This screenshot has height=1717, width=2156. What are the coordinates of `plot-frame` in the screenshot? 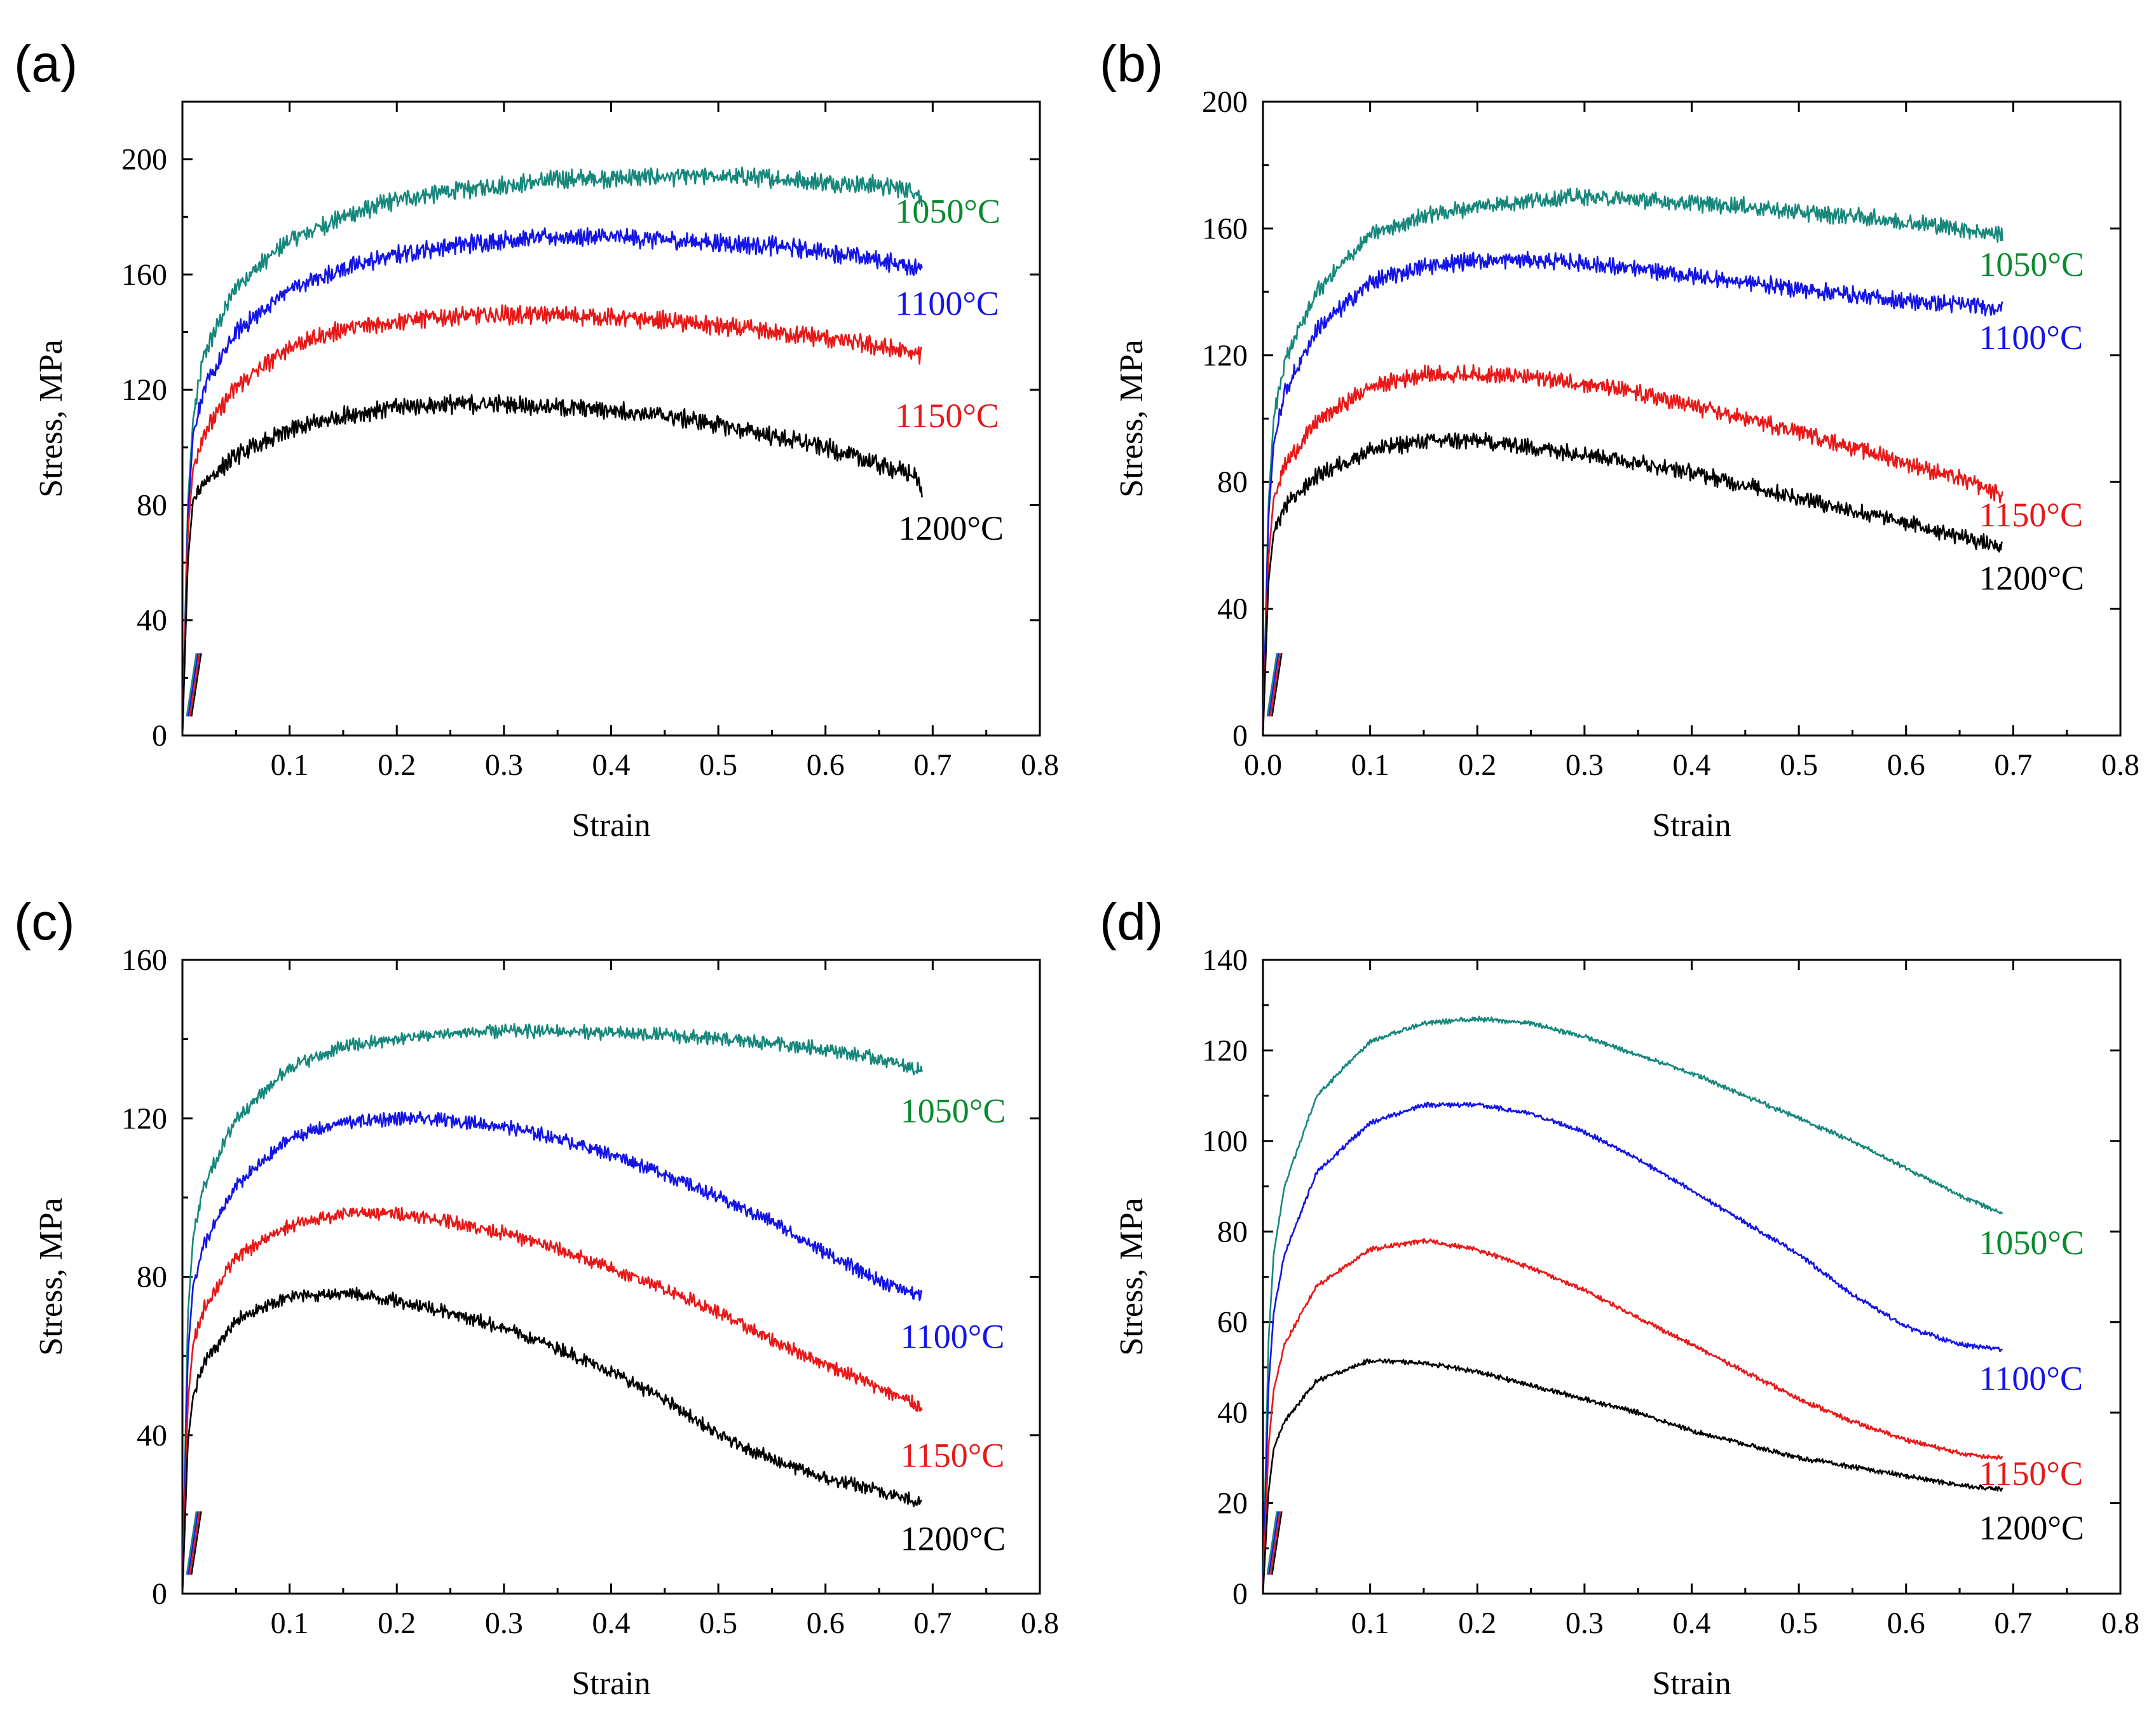 It's located at (1692, 1277).